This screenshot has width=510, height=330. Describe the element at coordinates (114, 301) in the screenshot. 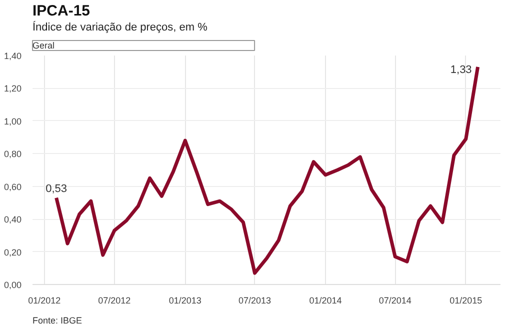

I see `x-tick-label: 07/2012` at that location.